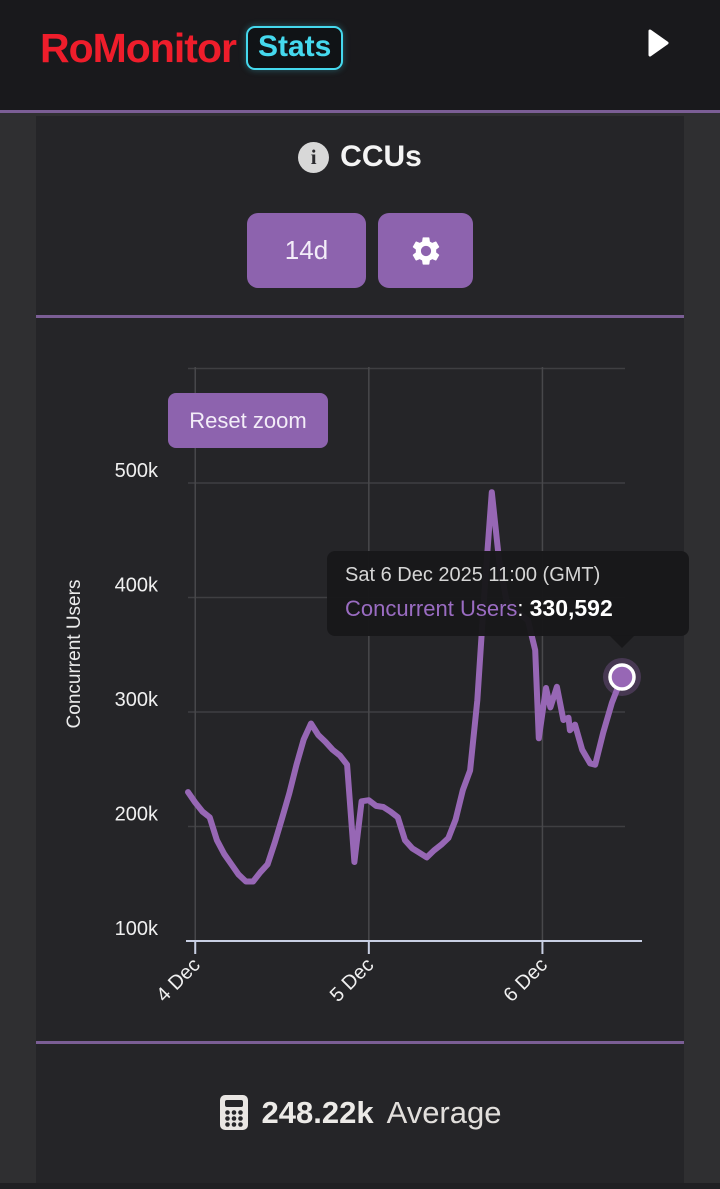  Describe the element at coordinates (571, 608) in the screenshot. I see `tooltip-value: 330,592` at that location.